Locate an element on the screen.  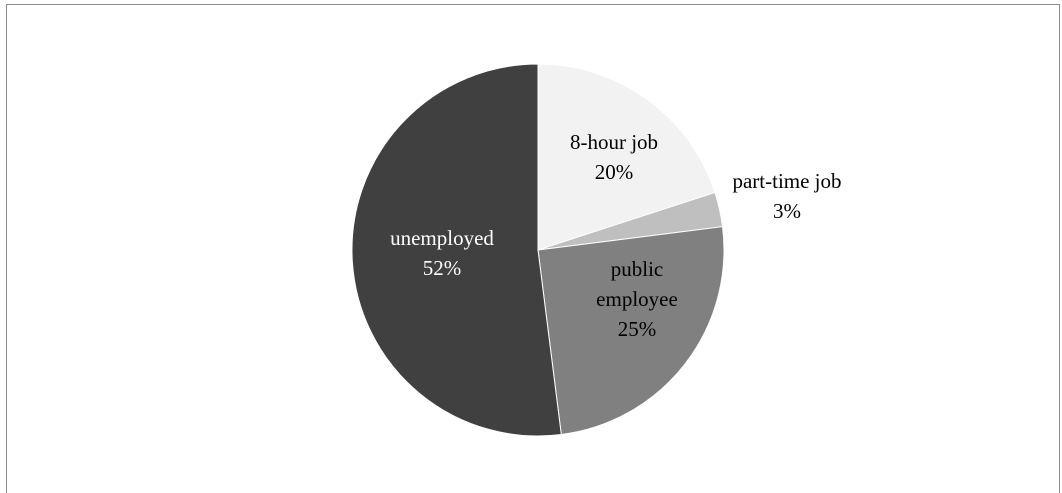
data-label-value: 52% is located at coordinates (442, 268).